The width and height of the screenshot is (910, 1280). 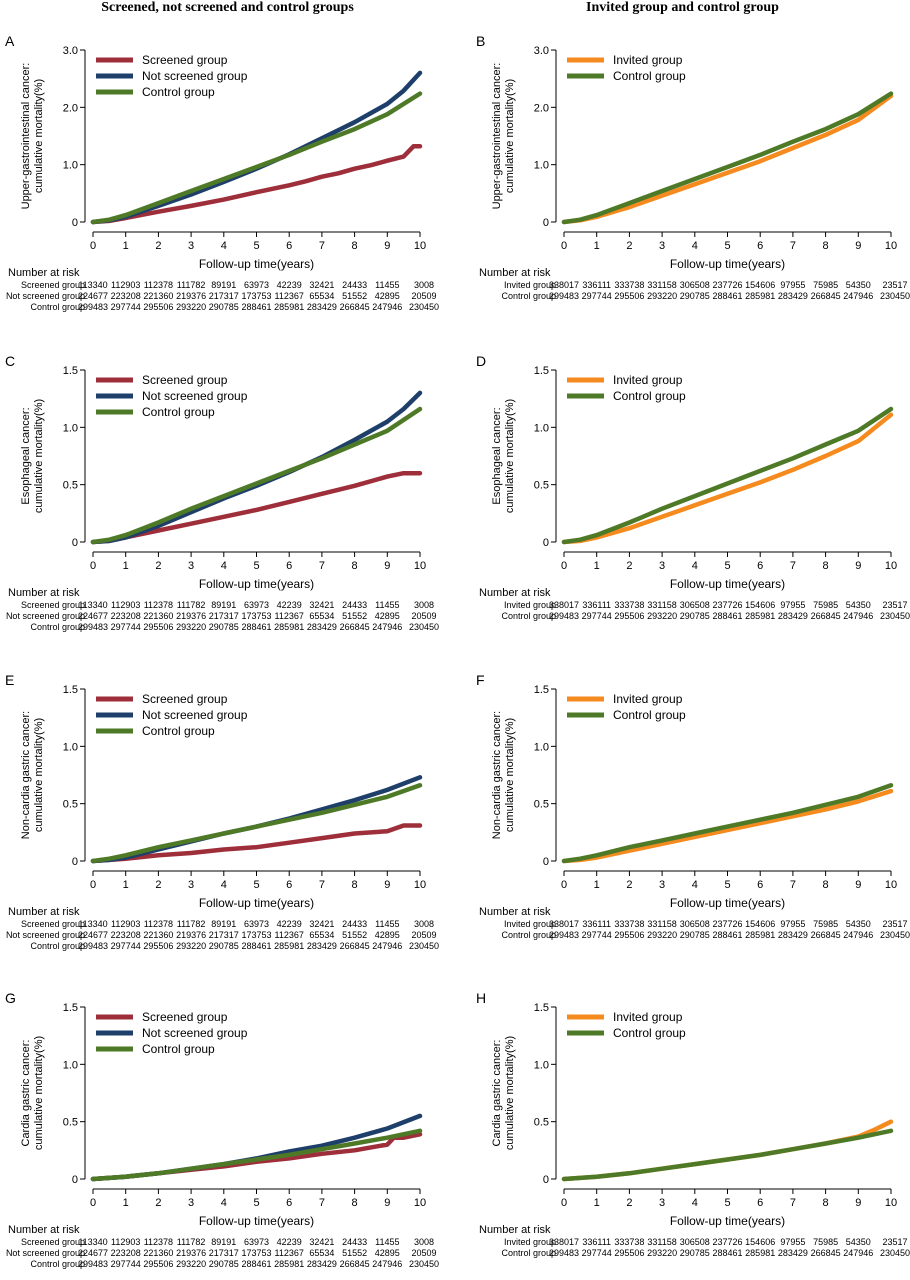 What do you see at coordinates (158, 616) in the screenshot?
I see `risk-table-cell: 221360` at bounding box center [158, 616].